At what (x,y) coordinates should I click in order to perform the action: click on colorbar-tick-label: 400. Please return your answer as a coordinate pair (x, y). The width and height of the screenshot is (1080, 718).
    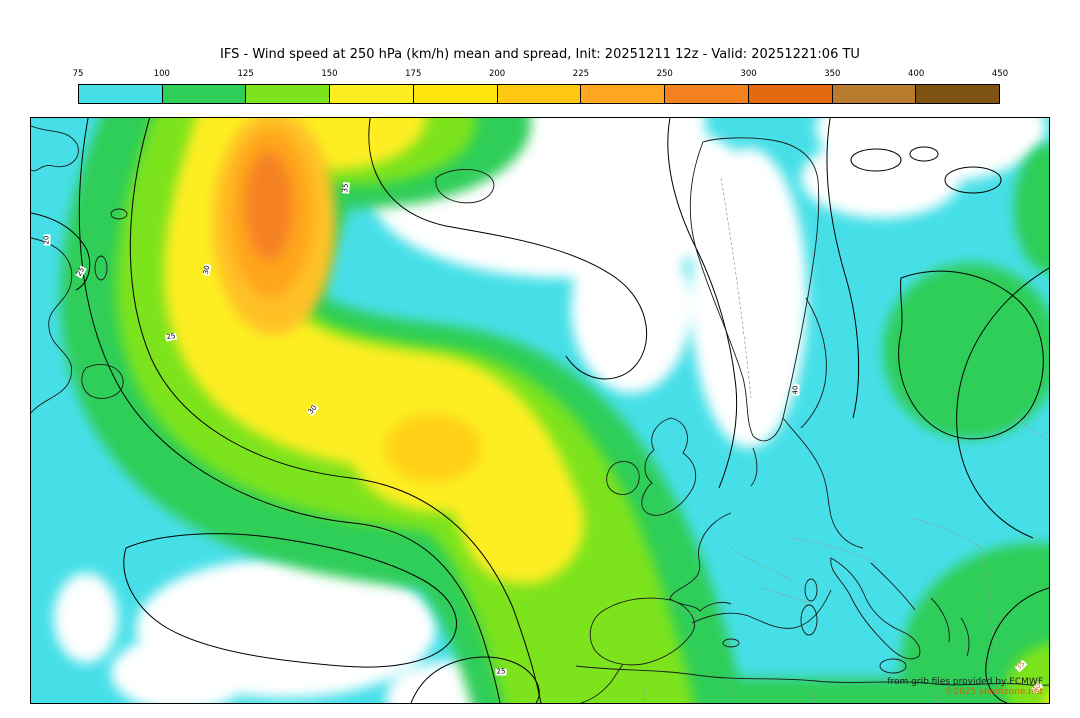
    Looking at the image, I should click on (916, 74).